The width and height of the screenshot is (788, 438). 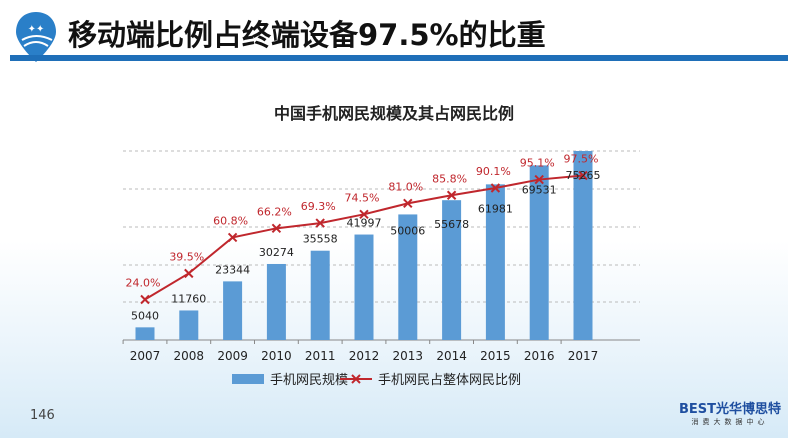 I want to click on bar-data-label: 5040, so click(x=145, y=315).